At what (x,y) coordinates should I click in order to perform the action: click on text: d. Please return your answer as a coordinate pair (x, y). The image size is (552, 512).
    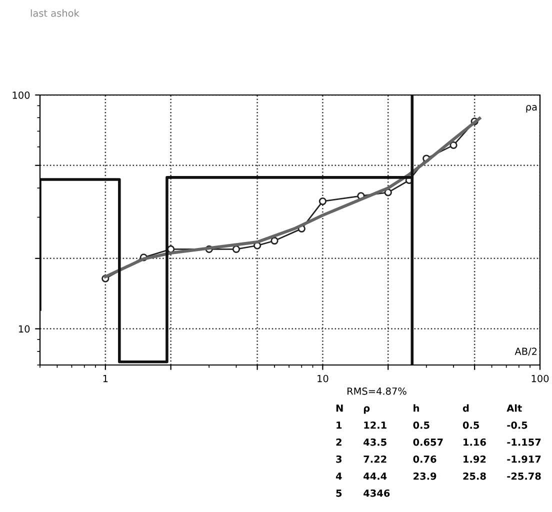
    Looking at the image, I should click on (465, 408).